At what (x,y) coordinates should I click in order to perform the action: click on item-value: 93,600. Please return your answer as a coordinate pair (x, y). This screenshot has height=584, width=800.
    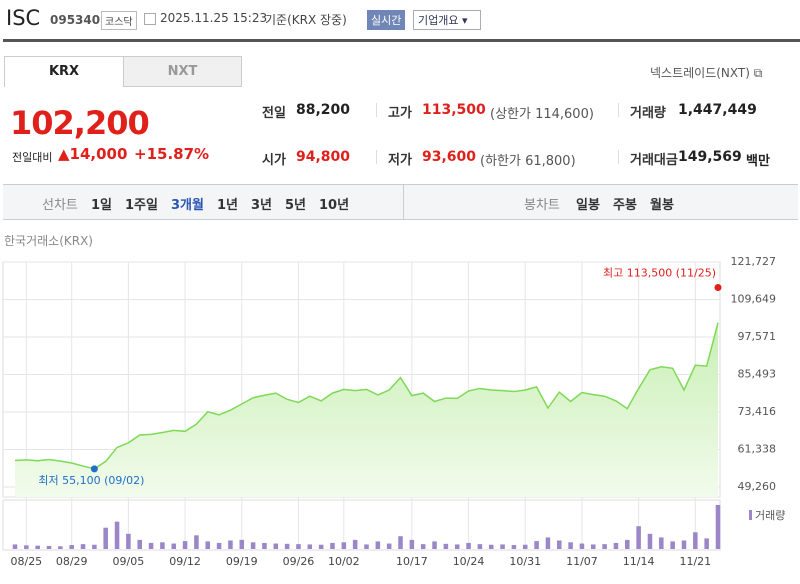
    Looking at the image, I should click on (449, 157).